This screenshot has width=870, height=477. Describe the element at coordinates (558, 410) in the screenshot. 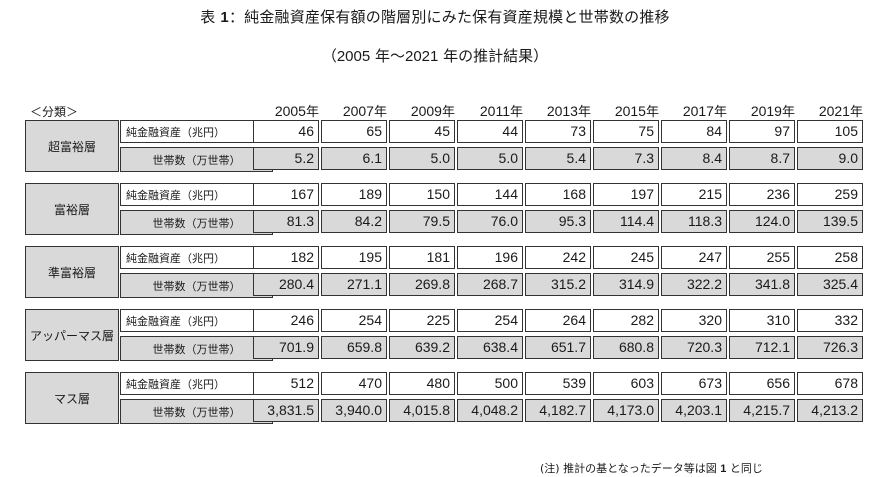

I see `cell-households: 4,182.7` at that location.